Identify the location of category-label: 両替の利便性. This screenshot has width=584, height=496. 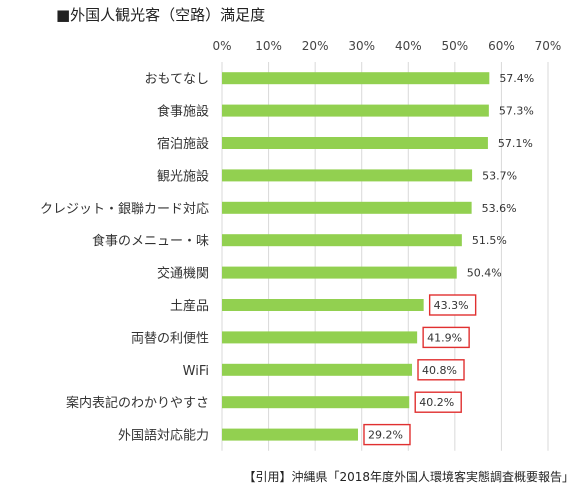
(170, 338).